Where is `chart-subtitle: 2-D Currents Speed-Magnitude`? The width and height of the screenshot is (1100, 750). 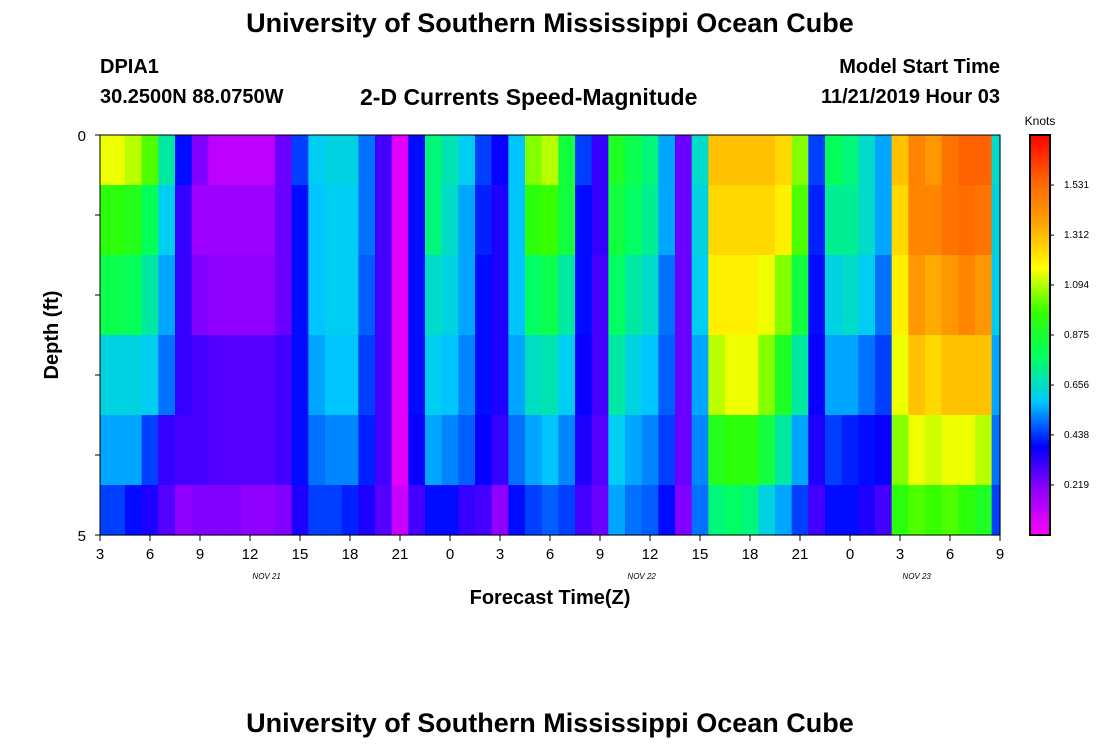 chart-subtitle: 2-D Currents Speed-Magnitude is located at coordinates (529, 97).